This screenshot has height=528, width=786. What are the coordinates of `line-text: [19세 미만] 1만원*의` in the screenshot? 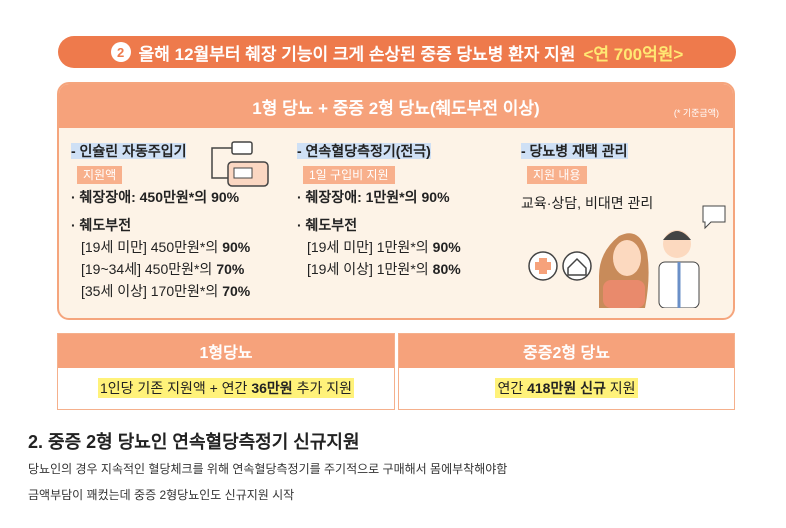 It's located at (368, 247).